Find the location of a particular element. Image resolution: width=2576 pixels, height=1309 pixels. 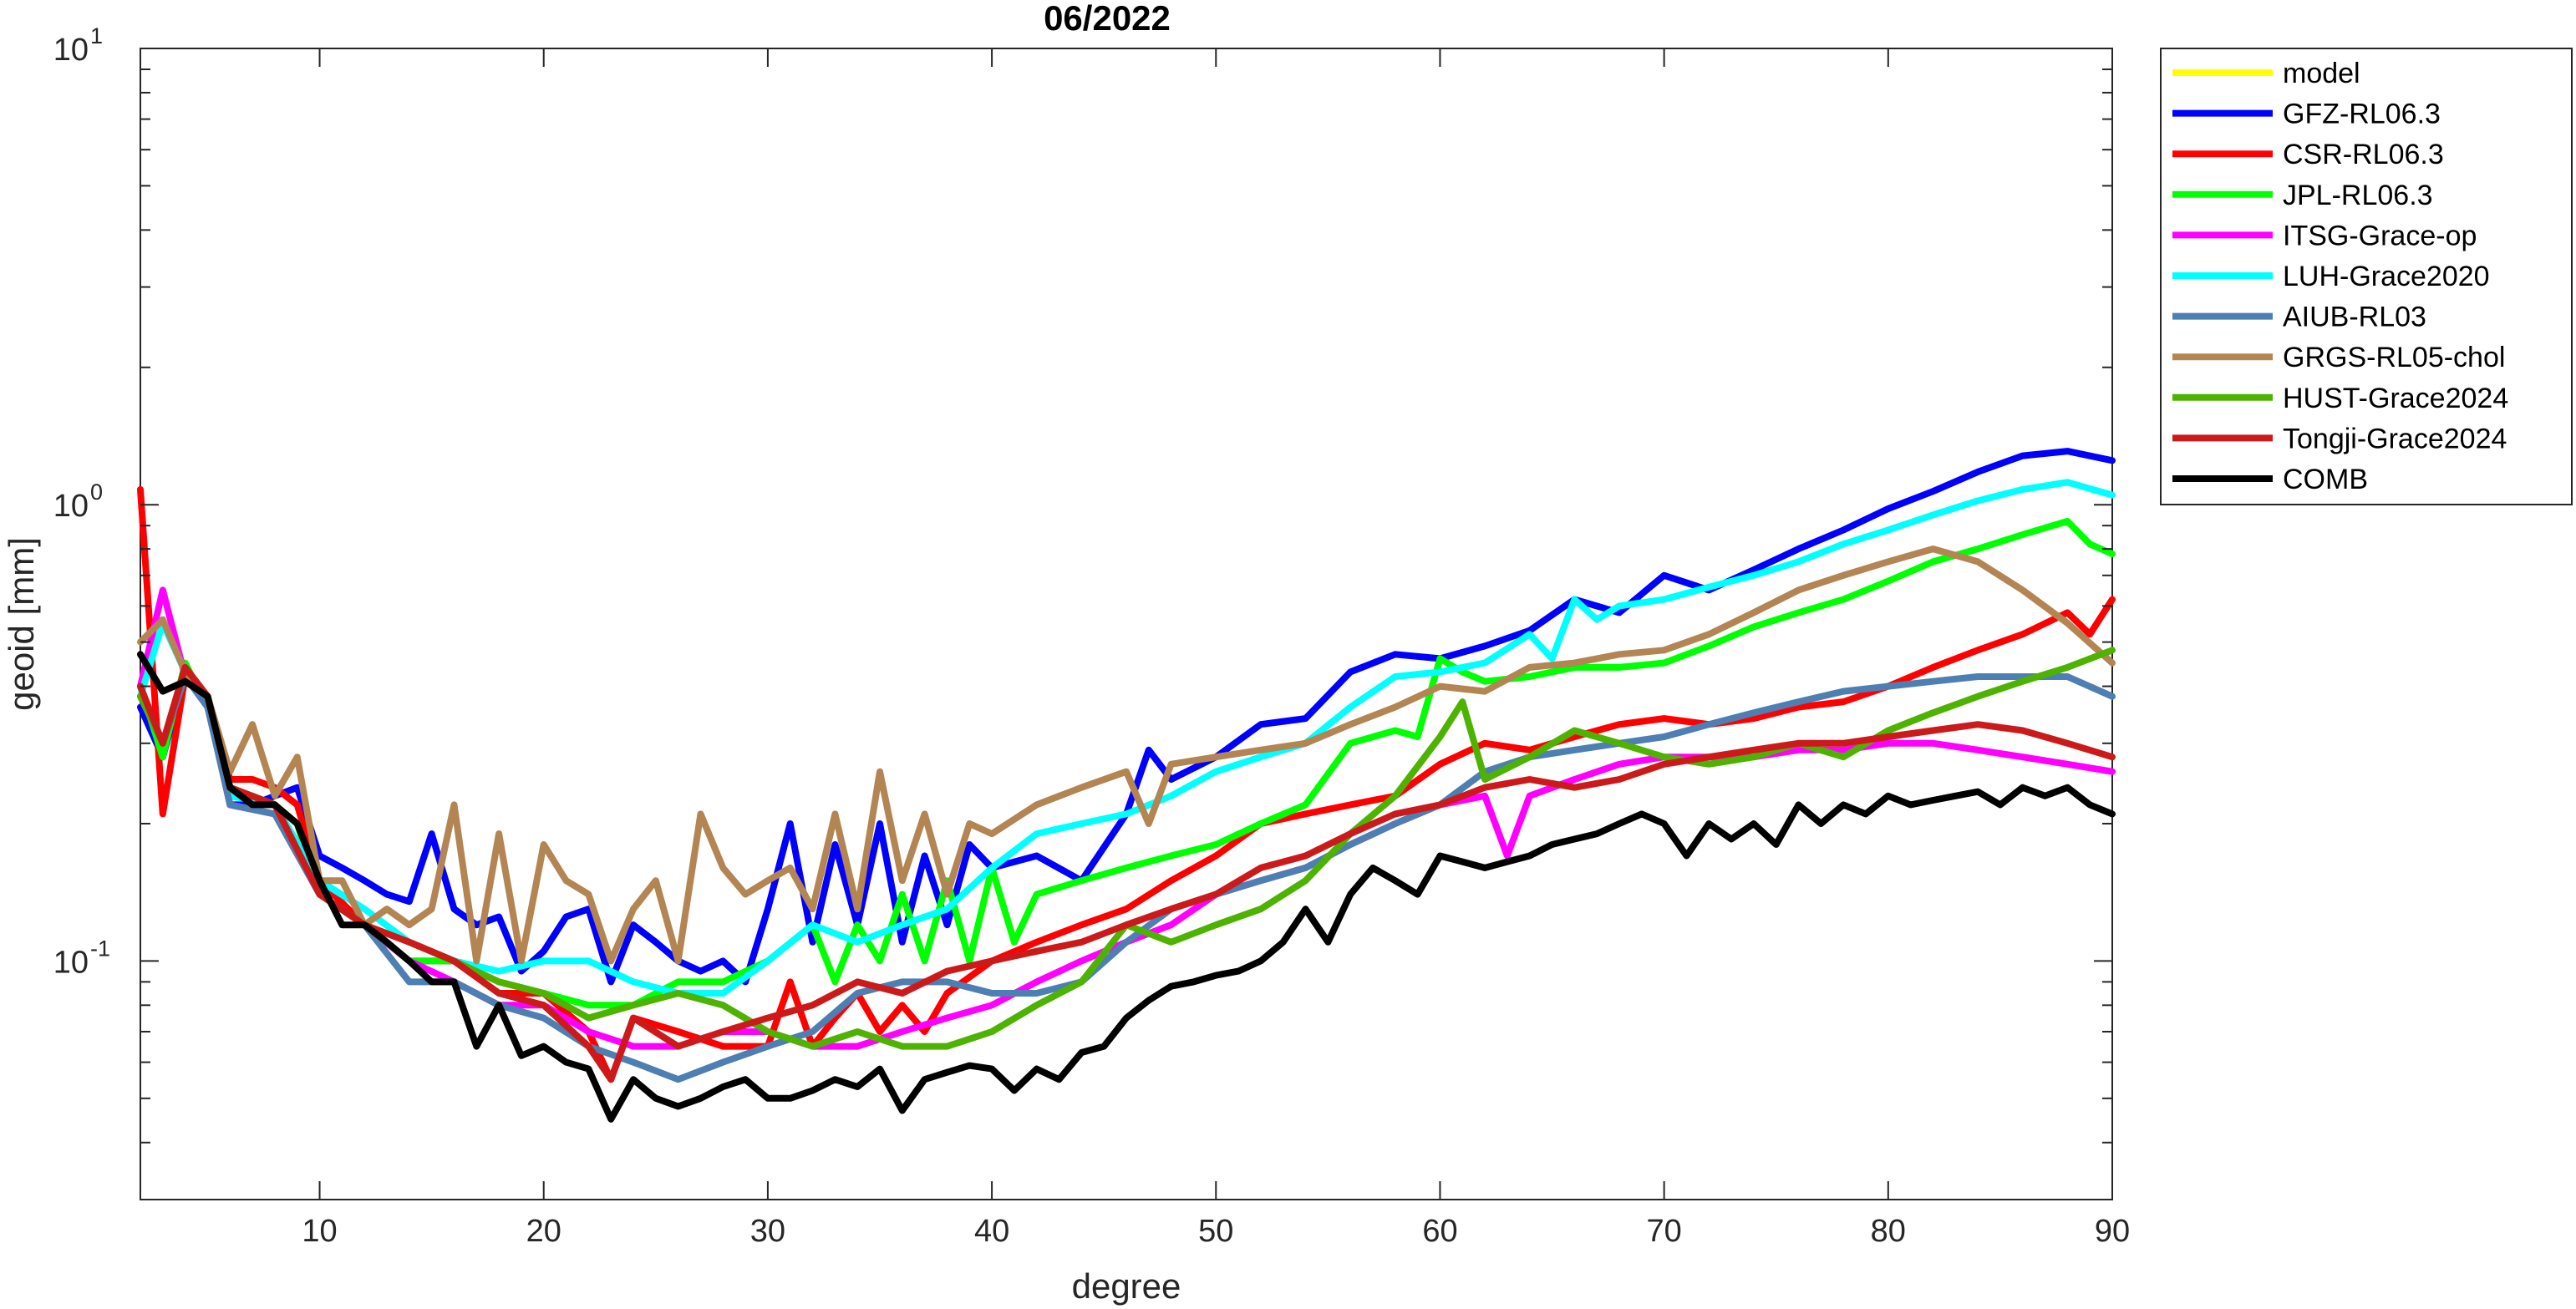

x-axis-label: degree is located at coordinates (1126, 1286).